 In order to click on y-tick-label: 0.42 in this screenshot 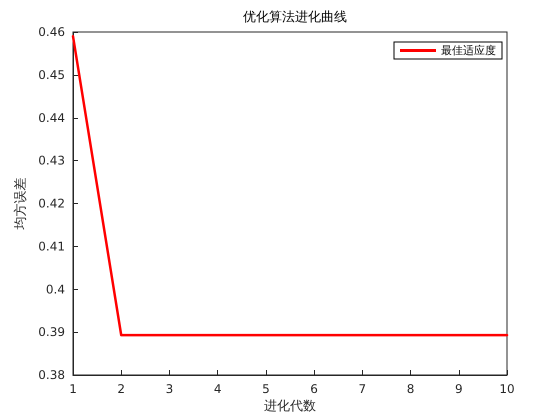, I will do `click(51, 203)`.